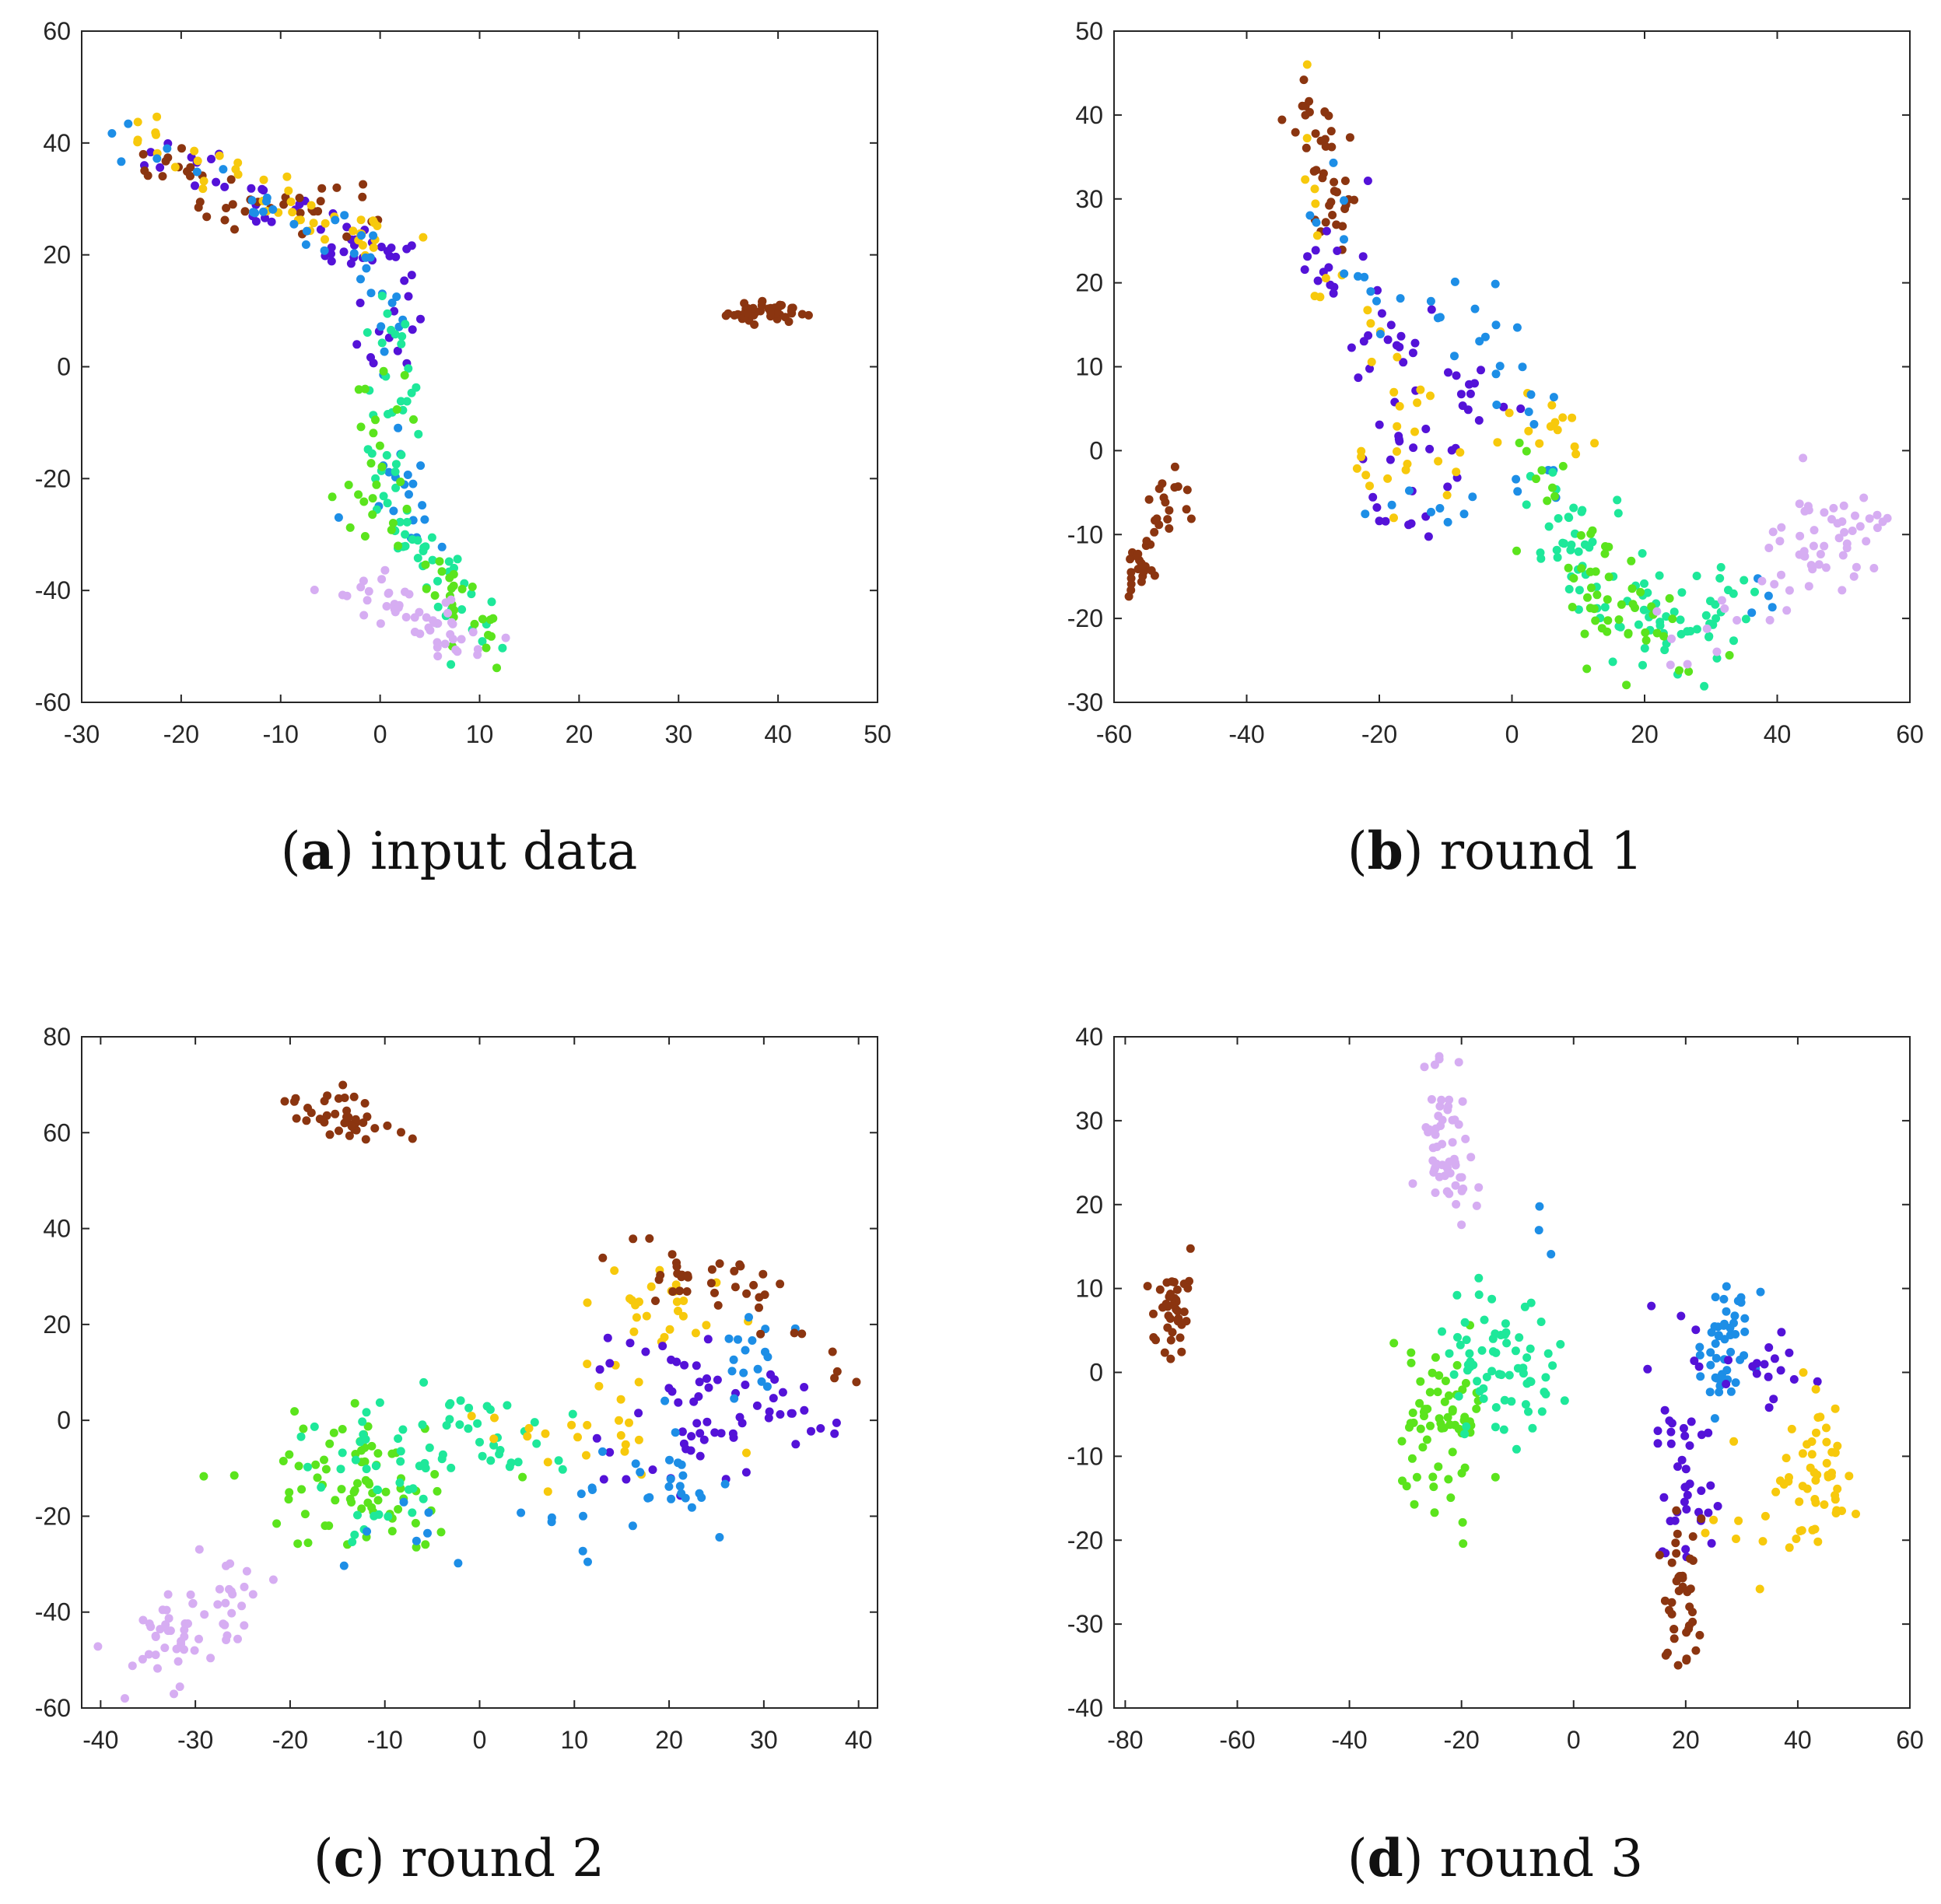 The height and width of the screenshot is (1904, 1941). Describe the element at coordinates (1085, 702) in the screenshot. I see `y-tick-label-b-0: -30` at that location.